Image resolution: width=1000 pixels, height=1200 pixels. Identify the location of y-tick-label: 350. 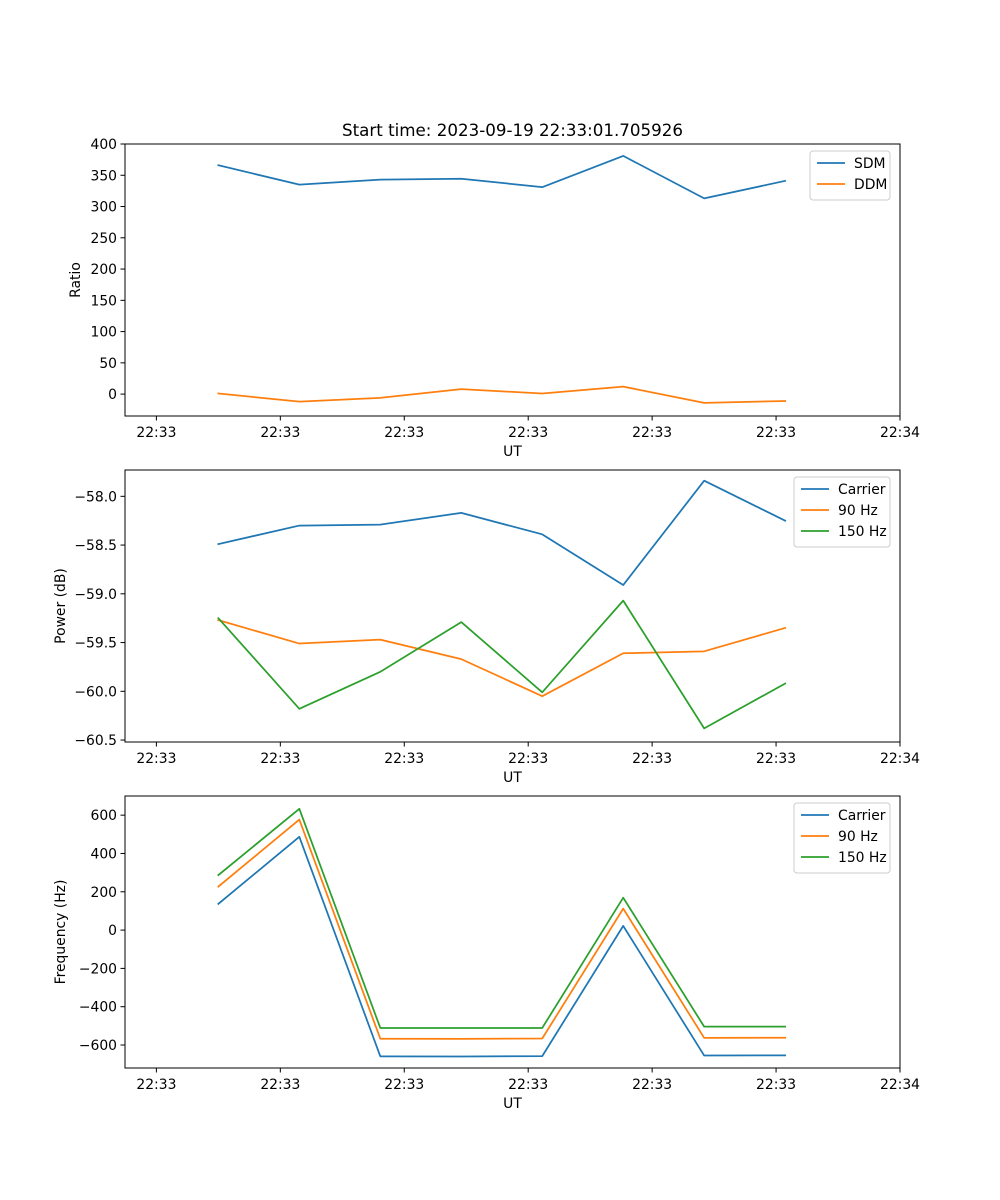
(103, 176).